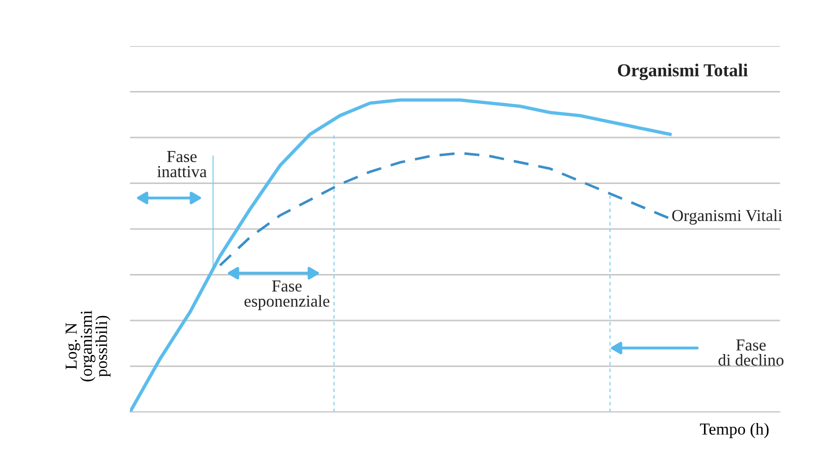 The height and width of the screenshot is (465, 831). I want to click on annotation: Fase esponenziale, so click(287, 295).